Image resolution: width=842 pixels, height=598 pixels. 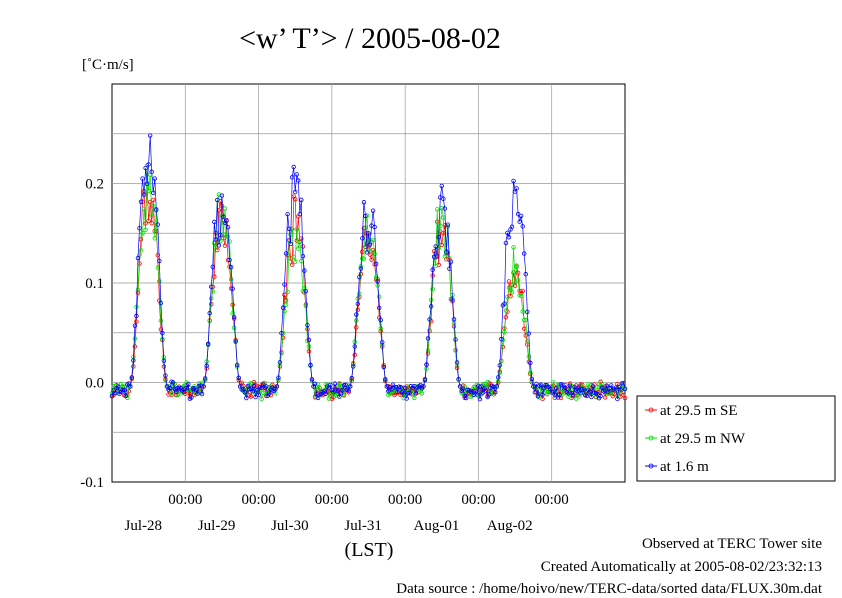 I want to click on x-tick-label-date: Aug-02, so click(x=510, y=526).